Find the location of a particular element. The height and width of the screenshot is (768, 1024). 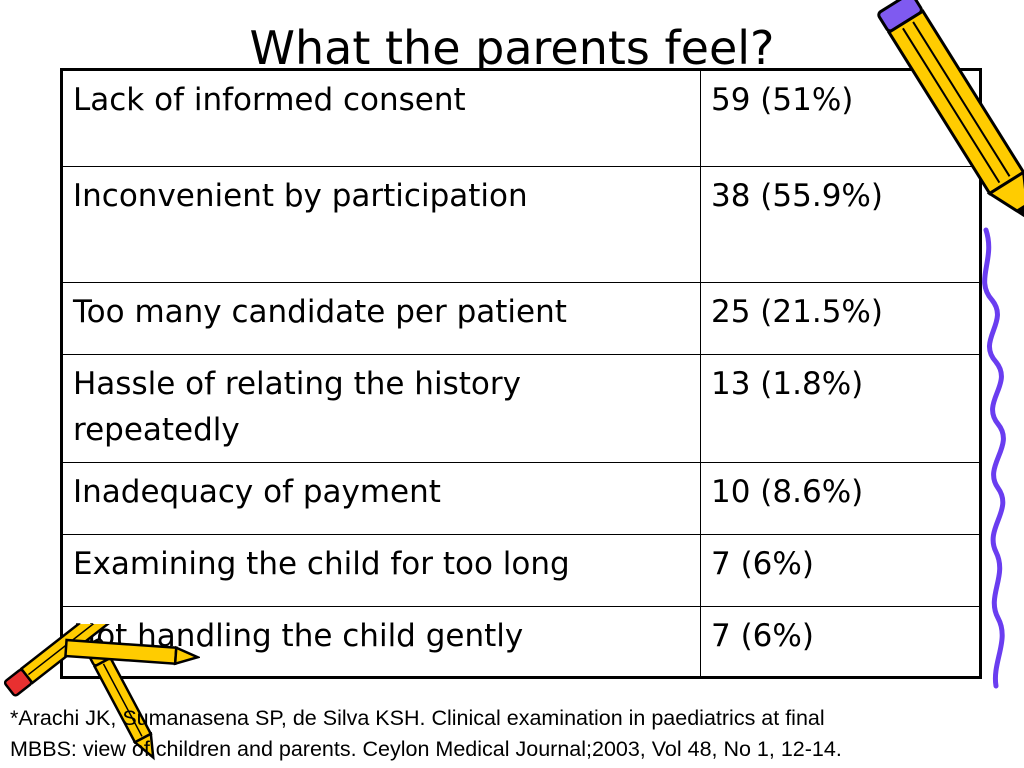

reason-cell: Lack of informed consent is located at coordinates (381, 118).